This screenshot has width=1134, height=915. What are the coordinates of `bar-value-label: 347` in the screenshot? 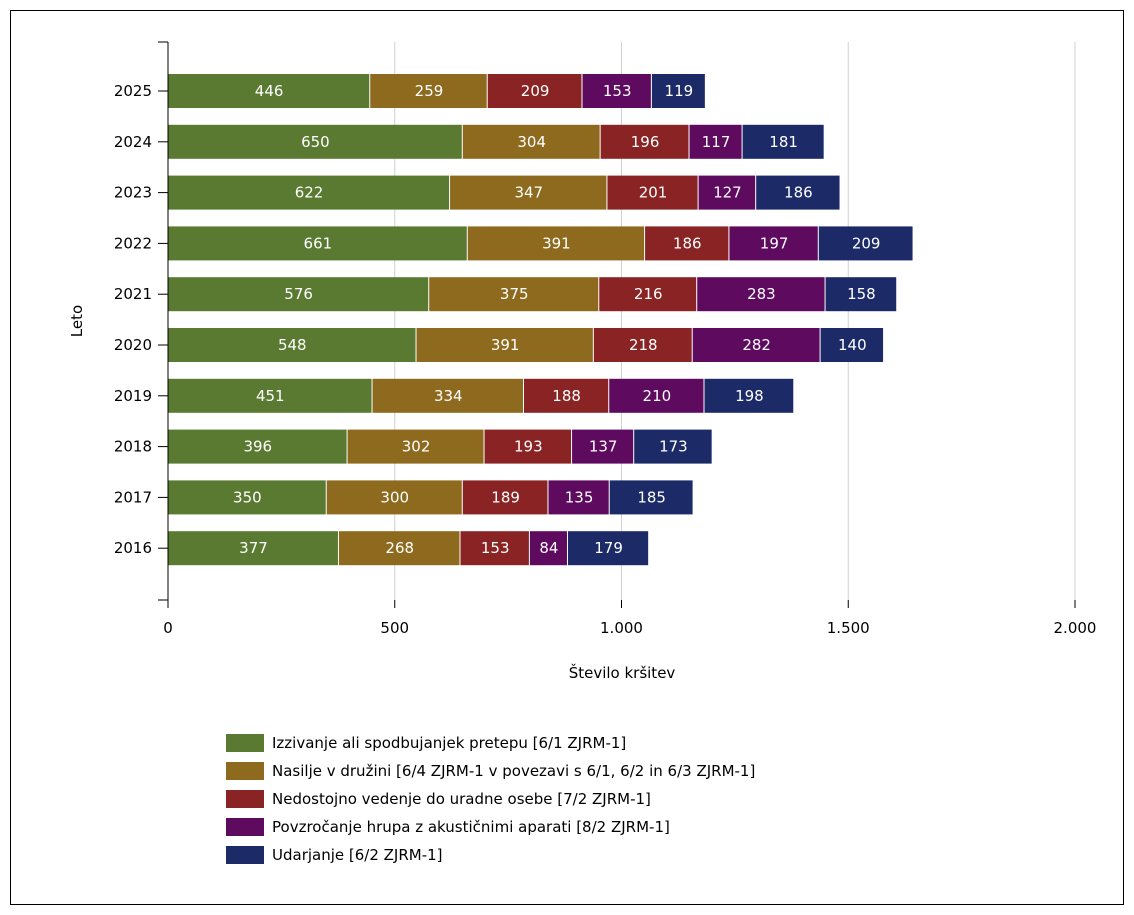 It's located at (528, 193).